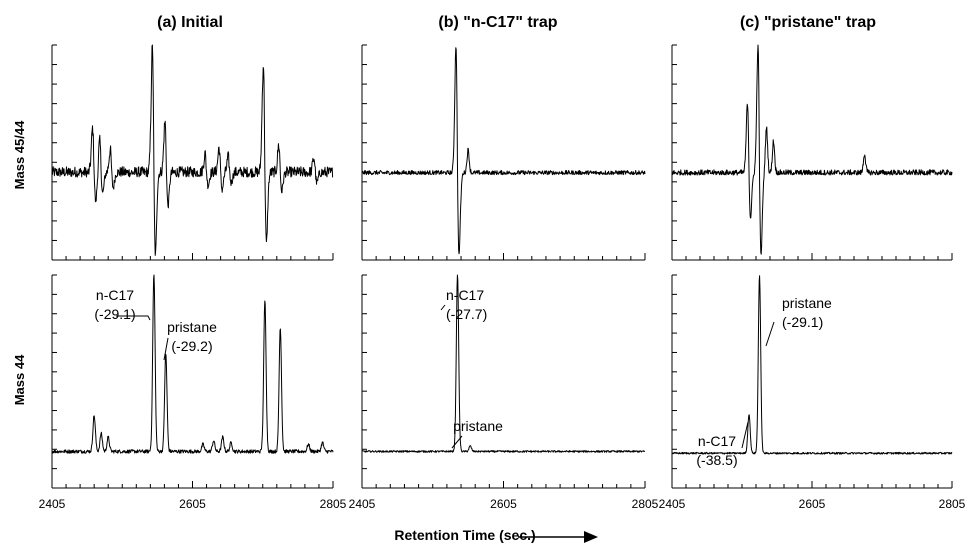  Describe the element at coordinates (497, 22) in the screenshot. I see `panel-title-b: (b) "n-C17" trap` at that location.